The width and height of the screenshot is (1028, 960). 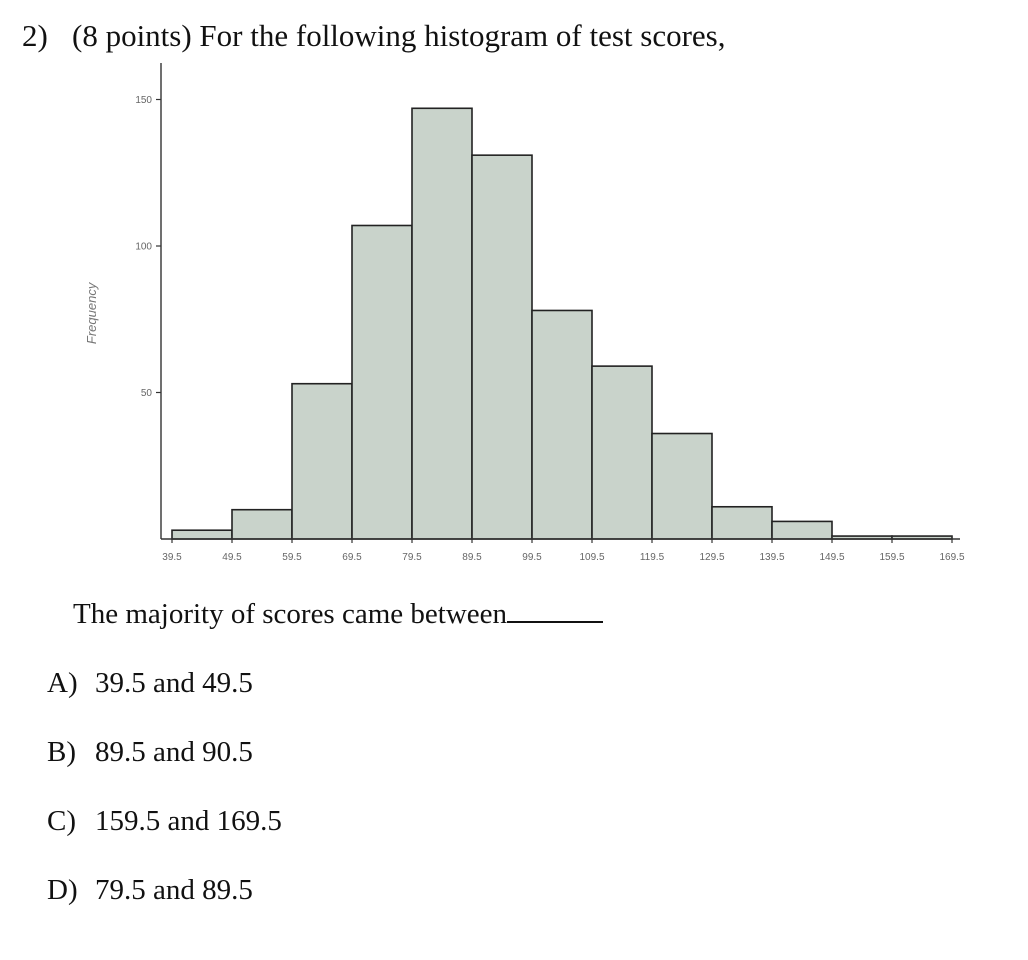 What do you see at coordinates (35, 35) in the screenshot?
I see `question-number: 2)` at bounding box center [35, 35].